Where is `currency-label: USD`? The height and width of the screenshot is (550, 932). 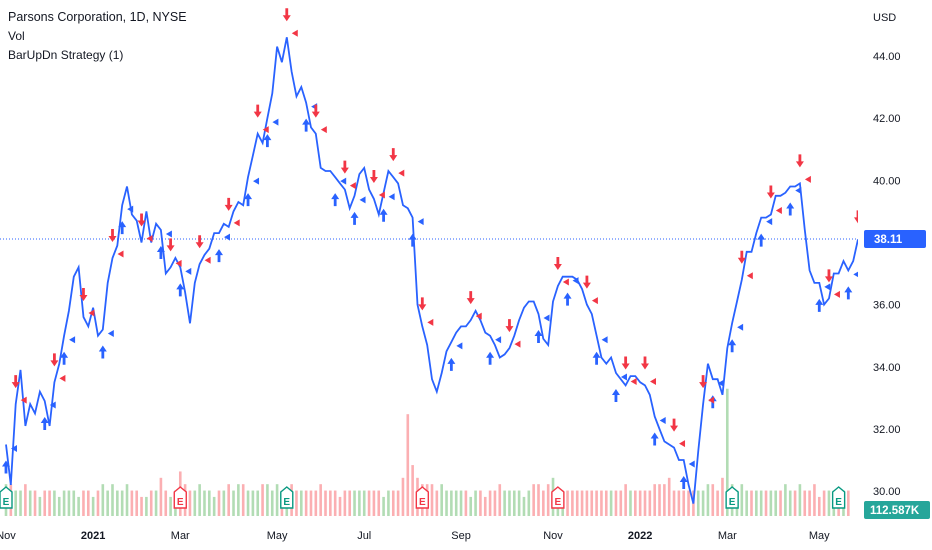
currency-label: USD is located at coordinates (884, 18).